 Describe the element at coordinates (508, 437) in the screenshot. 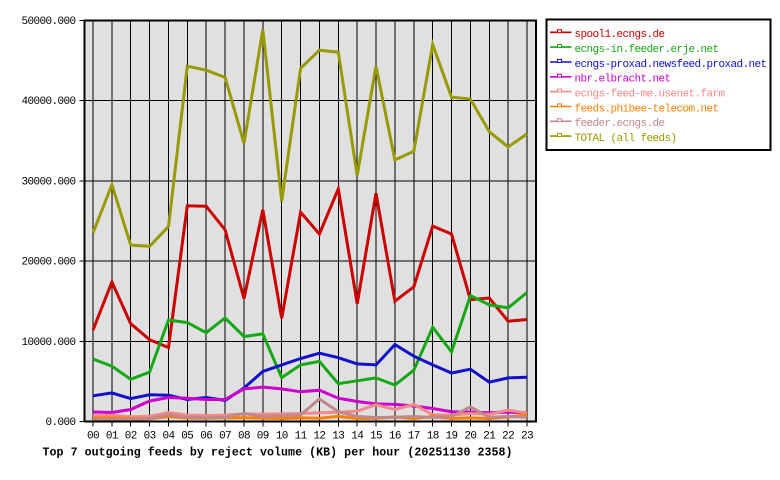

I see `svg-text: 22` at that location.